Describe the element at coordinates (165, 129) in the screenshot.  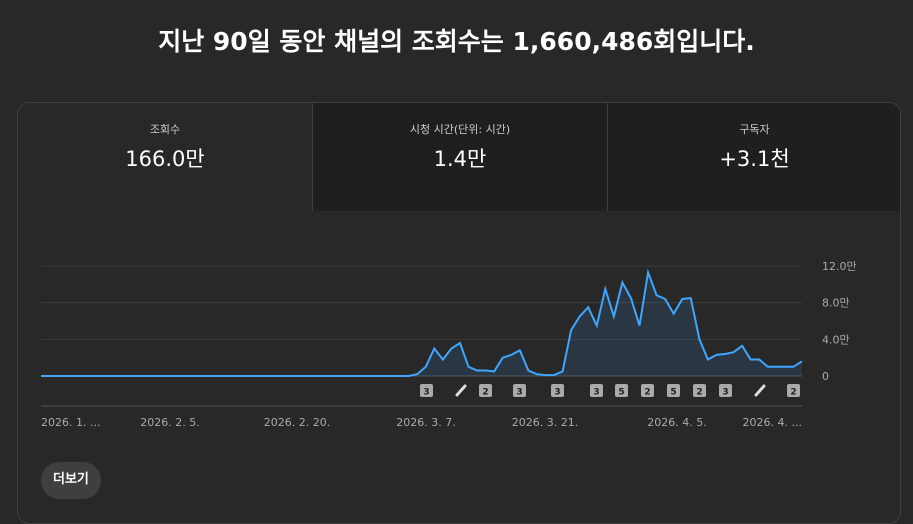
I see `tab-label: 조회수` at that location.